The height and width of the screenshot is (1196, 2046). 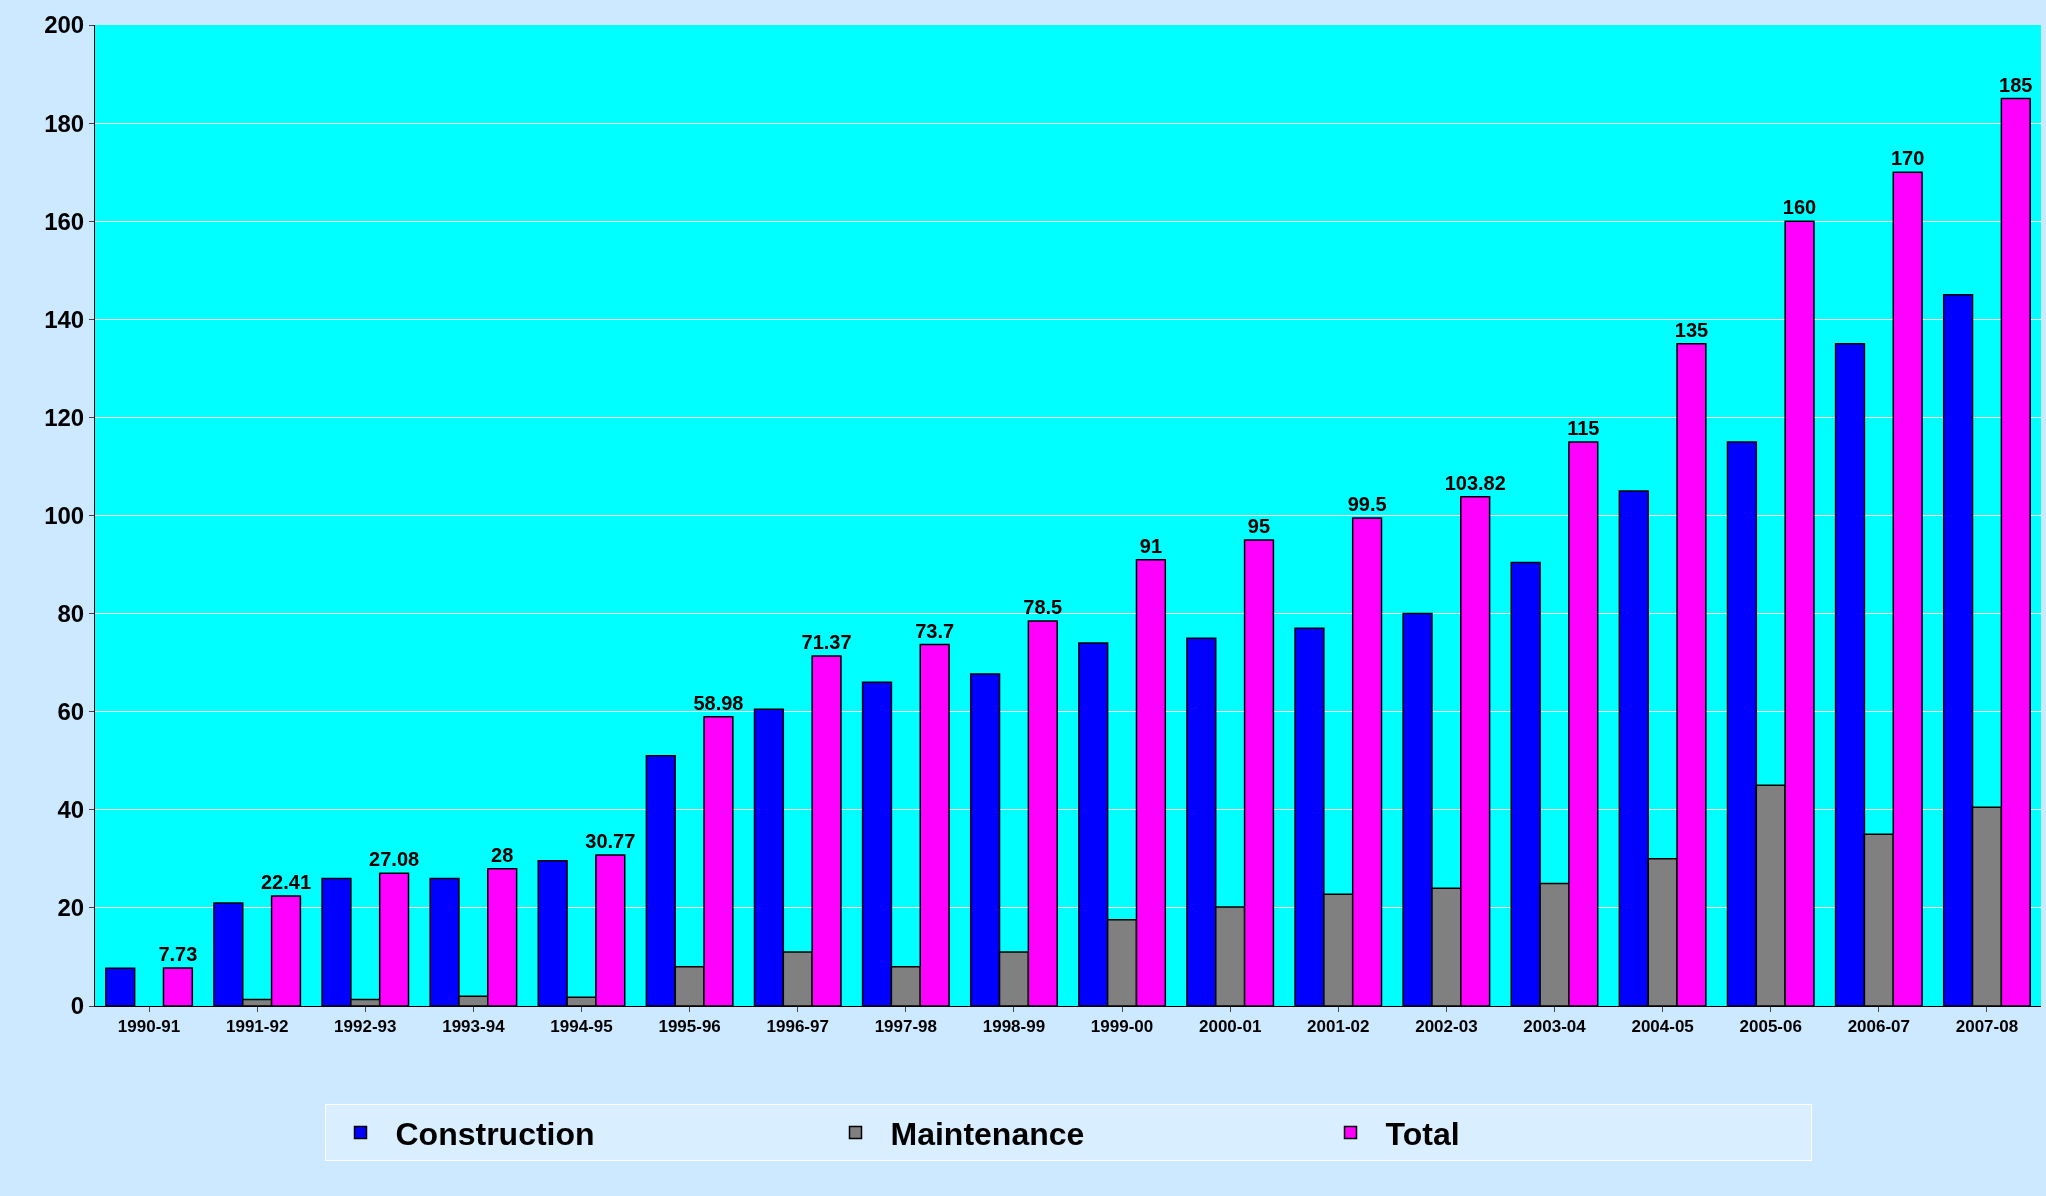 What do you see at coordinates (149, 1027) in the screenshot?
I see `x-tick-label: 1990-91` at bounding box center [149, 1027].